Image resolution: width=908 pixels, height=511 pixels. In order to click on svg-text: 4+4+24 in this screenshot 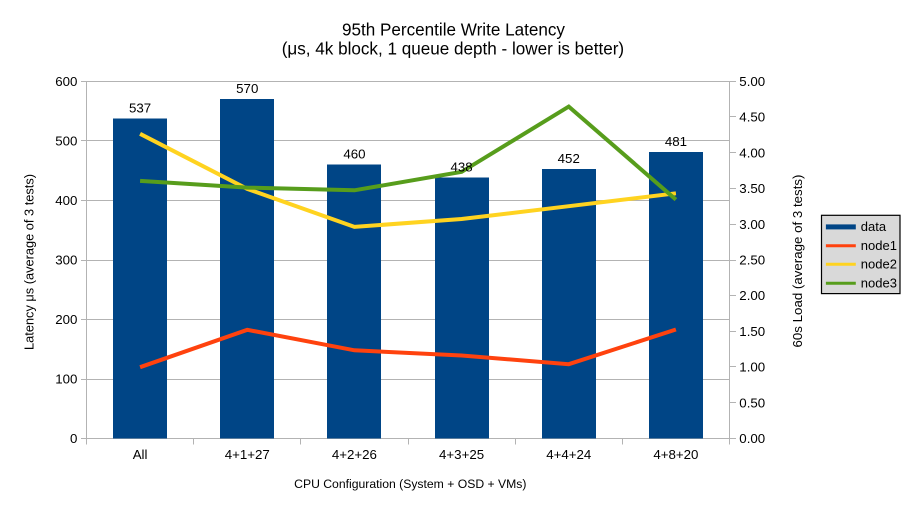, I will do `click(568, 454)`.